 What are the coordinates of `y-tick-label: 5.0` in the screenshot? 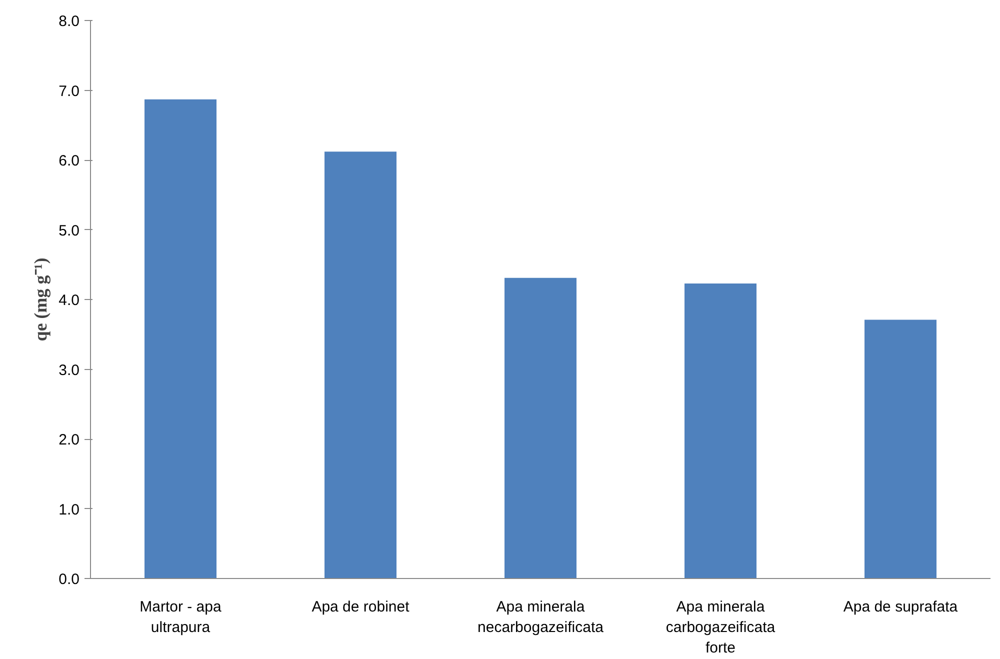 It's located at (69, 231).